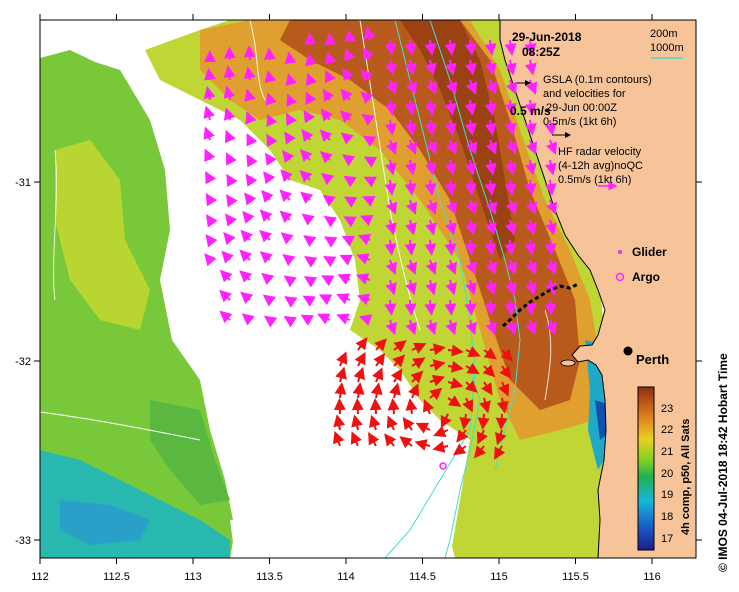 Image resolution: width=739 pixels, height=592 pixels. What do you see at coordinates (649, 252) in the screenshot?
I see `legend-glider-label: Glider` at bounding box center [649, 252].